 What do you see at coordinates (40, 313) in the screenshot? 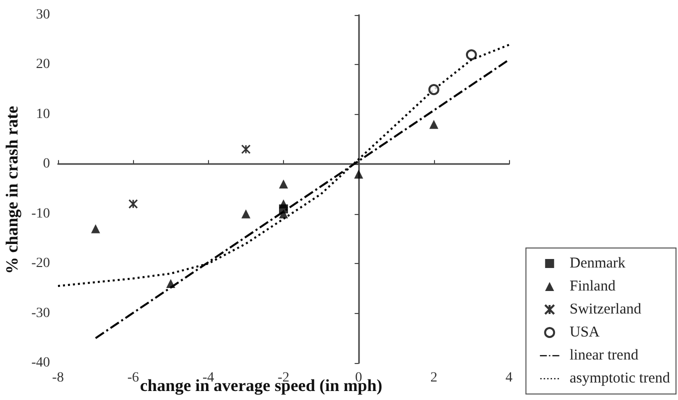
I see `y-tick-label: -30` at bounding box center [40, 313].